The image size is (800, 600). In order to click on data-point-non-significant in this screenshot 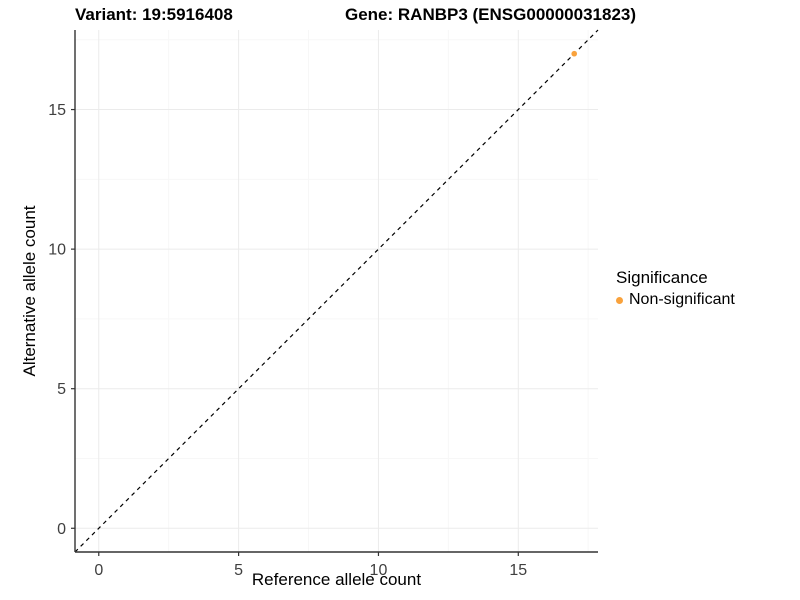, I will do `click(574, 53)`.